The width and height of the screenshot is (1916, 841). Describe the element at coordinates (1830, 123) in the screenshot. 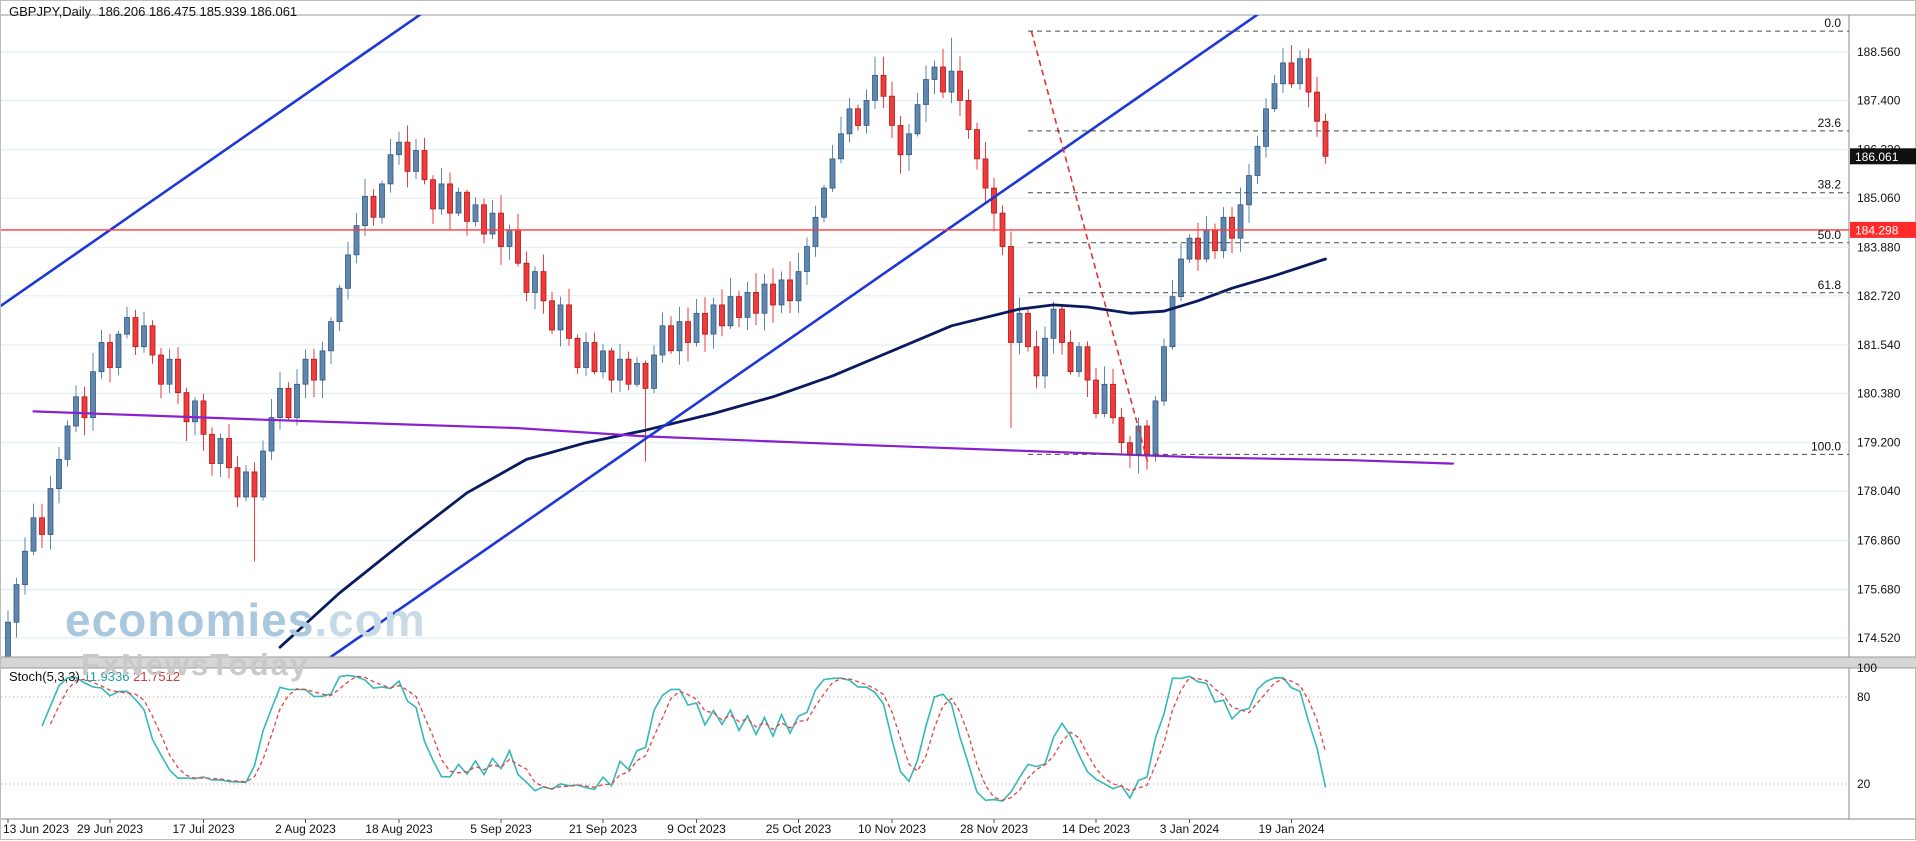

I see `fib-level-label: 23.6` at that location.